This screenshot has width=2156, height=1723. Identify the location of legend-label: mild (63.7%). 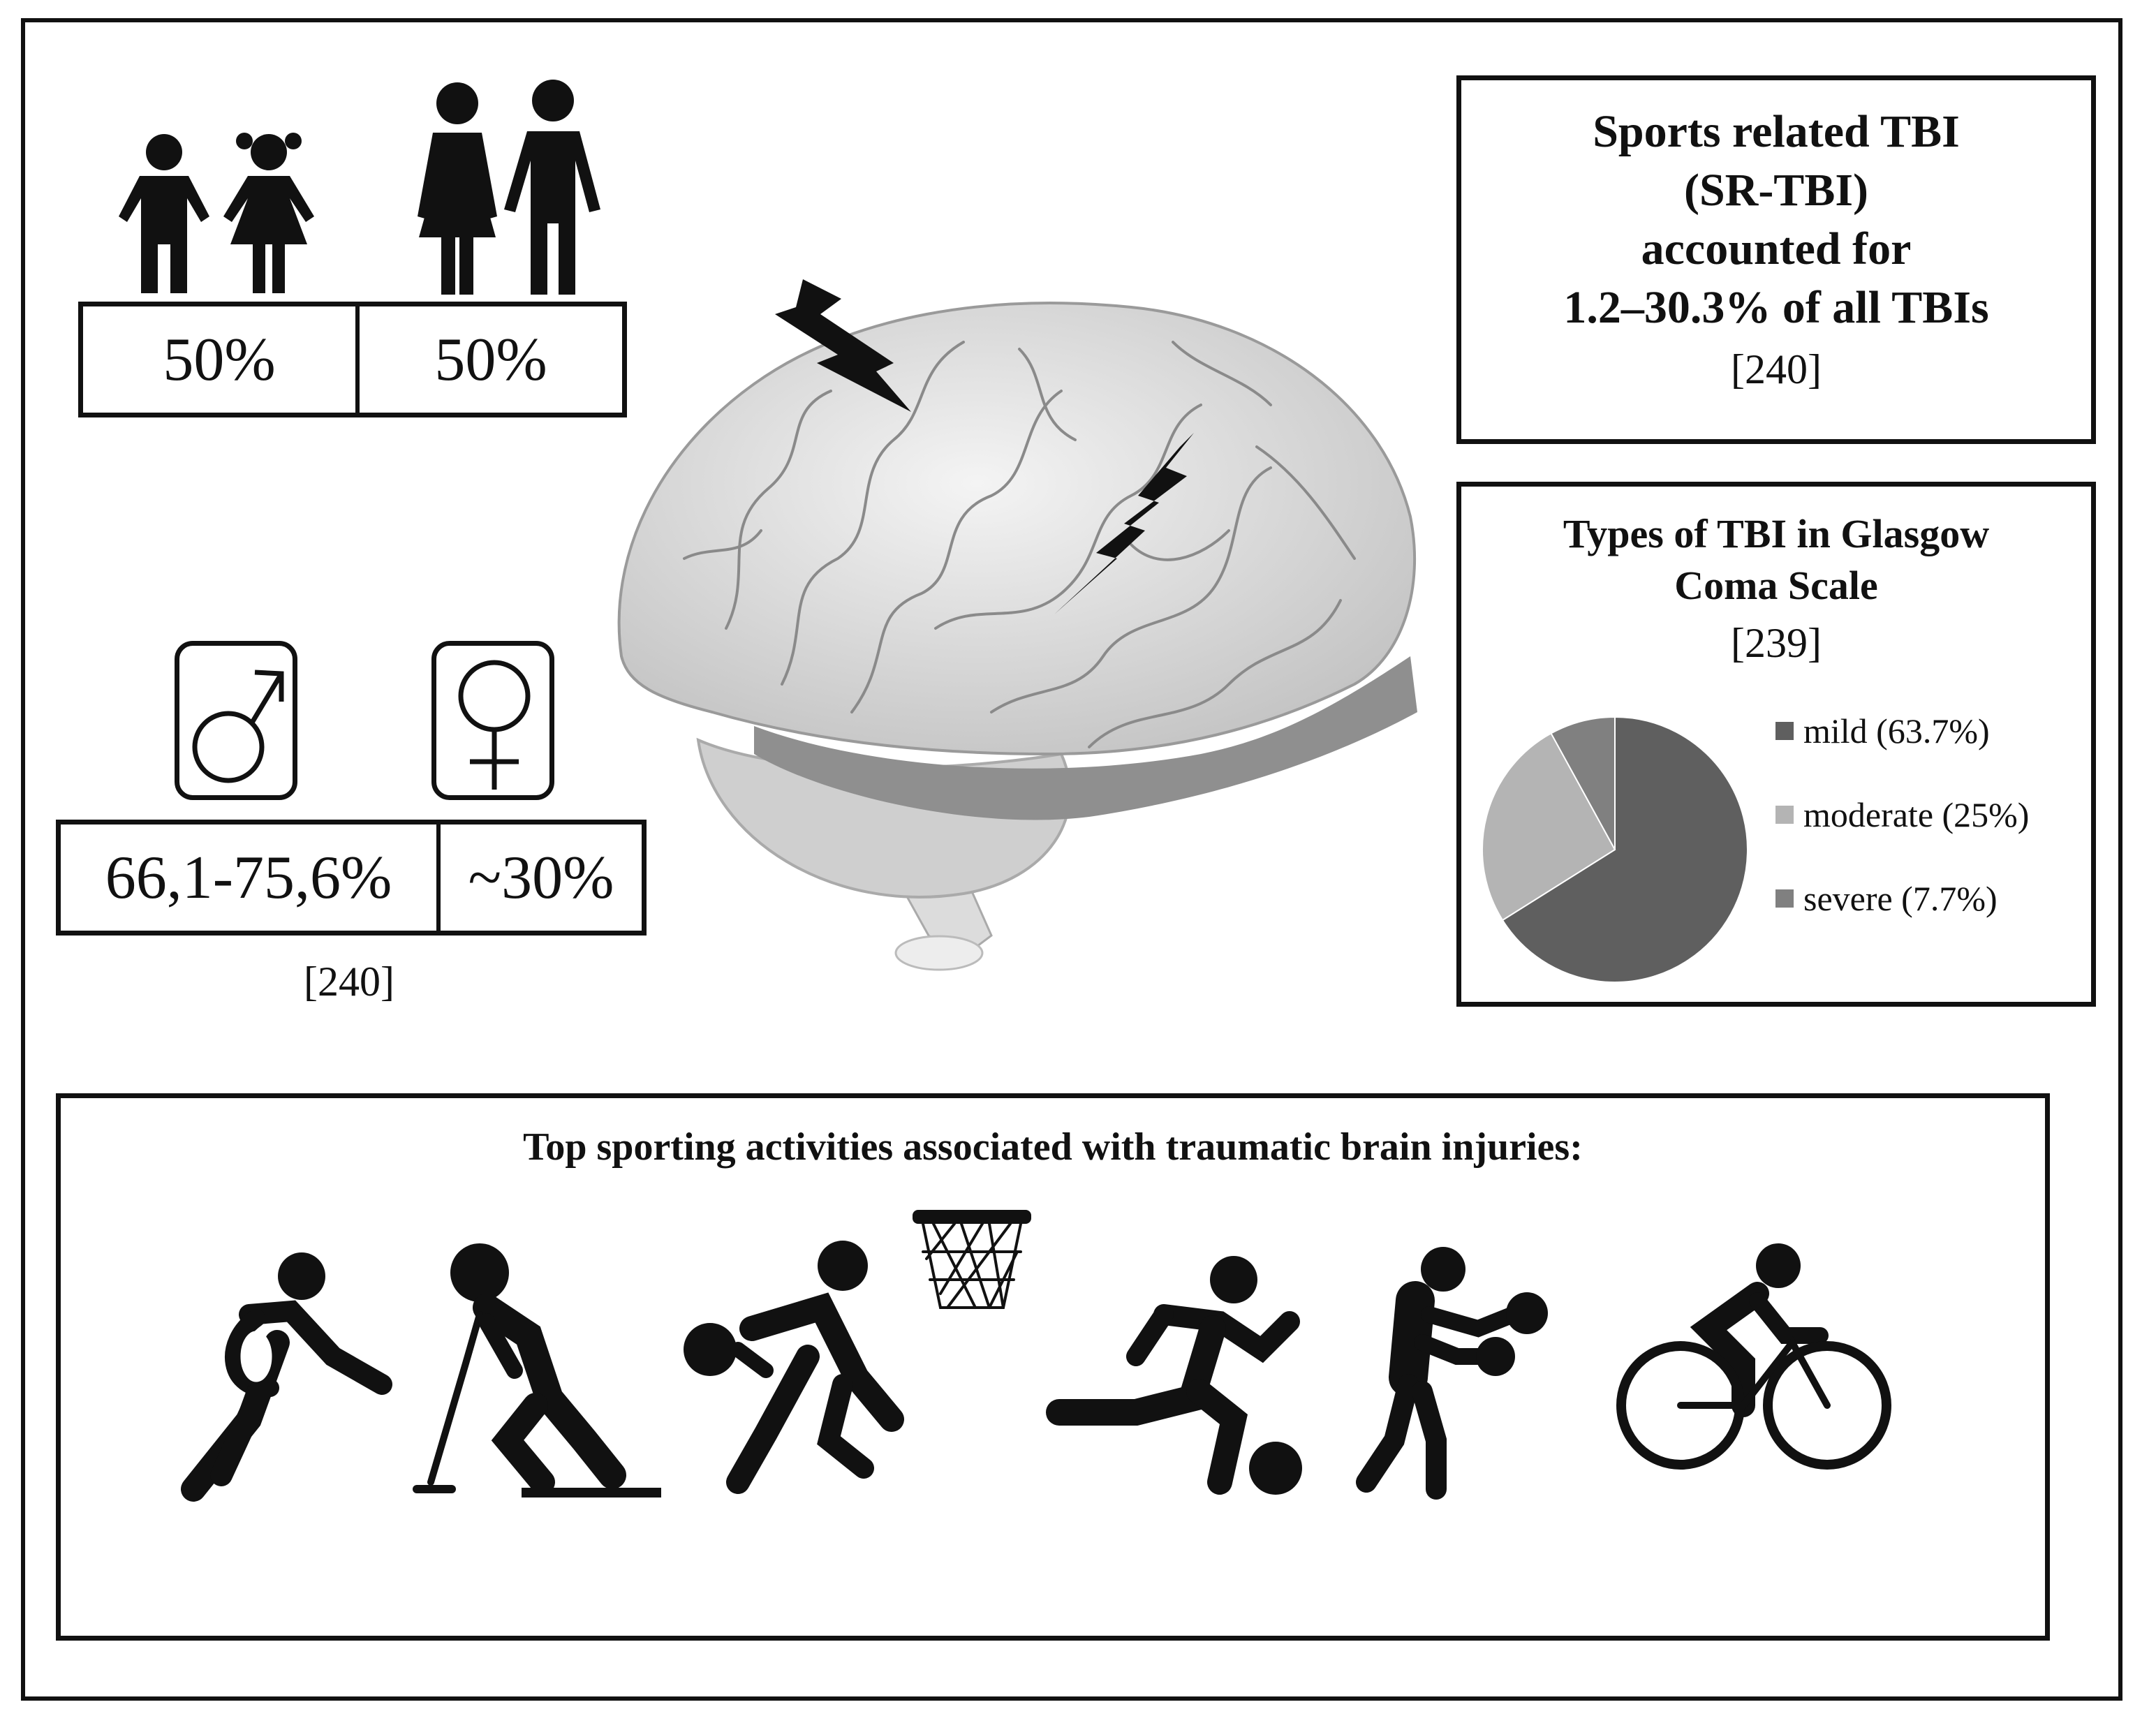
(1897, 731).